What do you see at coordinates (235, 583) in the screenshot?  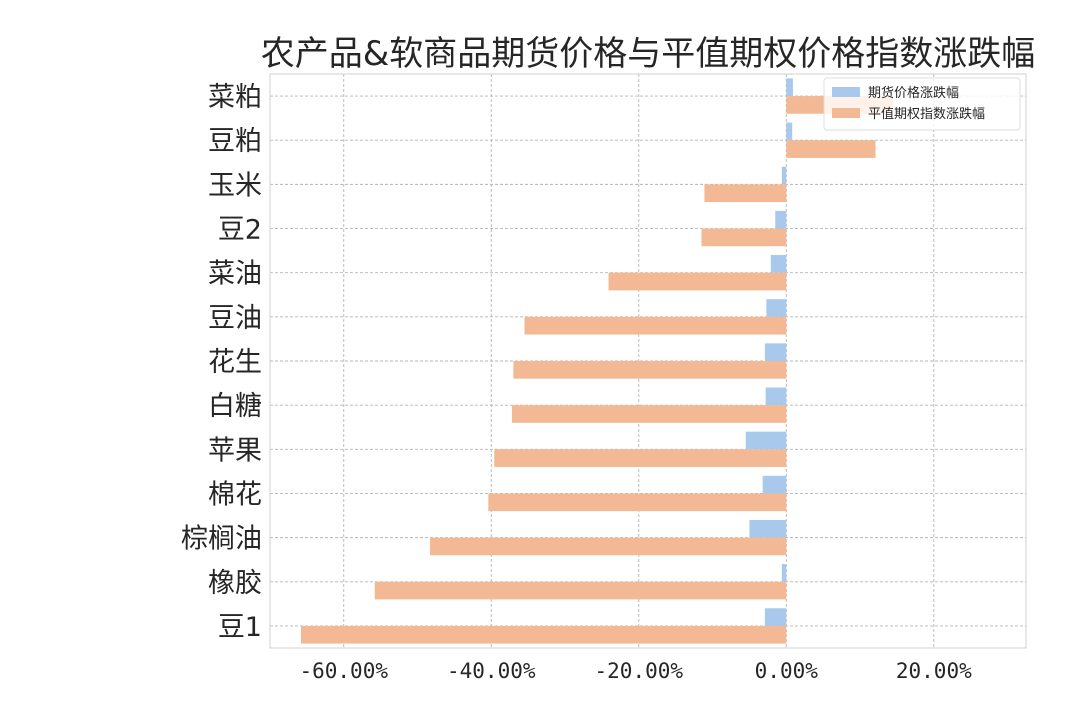 I see `category-label: 橡胶` at bounding box center [235, 583].